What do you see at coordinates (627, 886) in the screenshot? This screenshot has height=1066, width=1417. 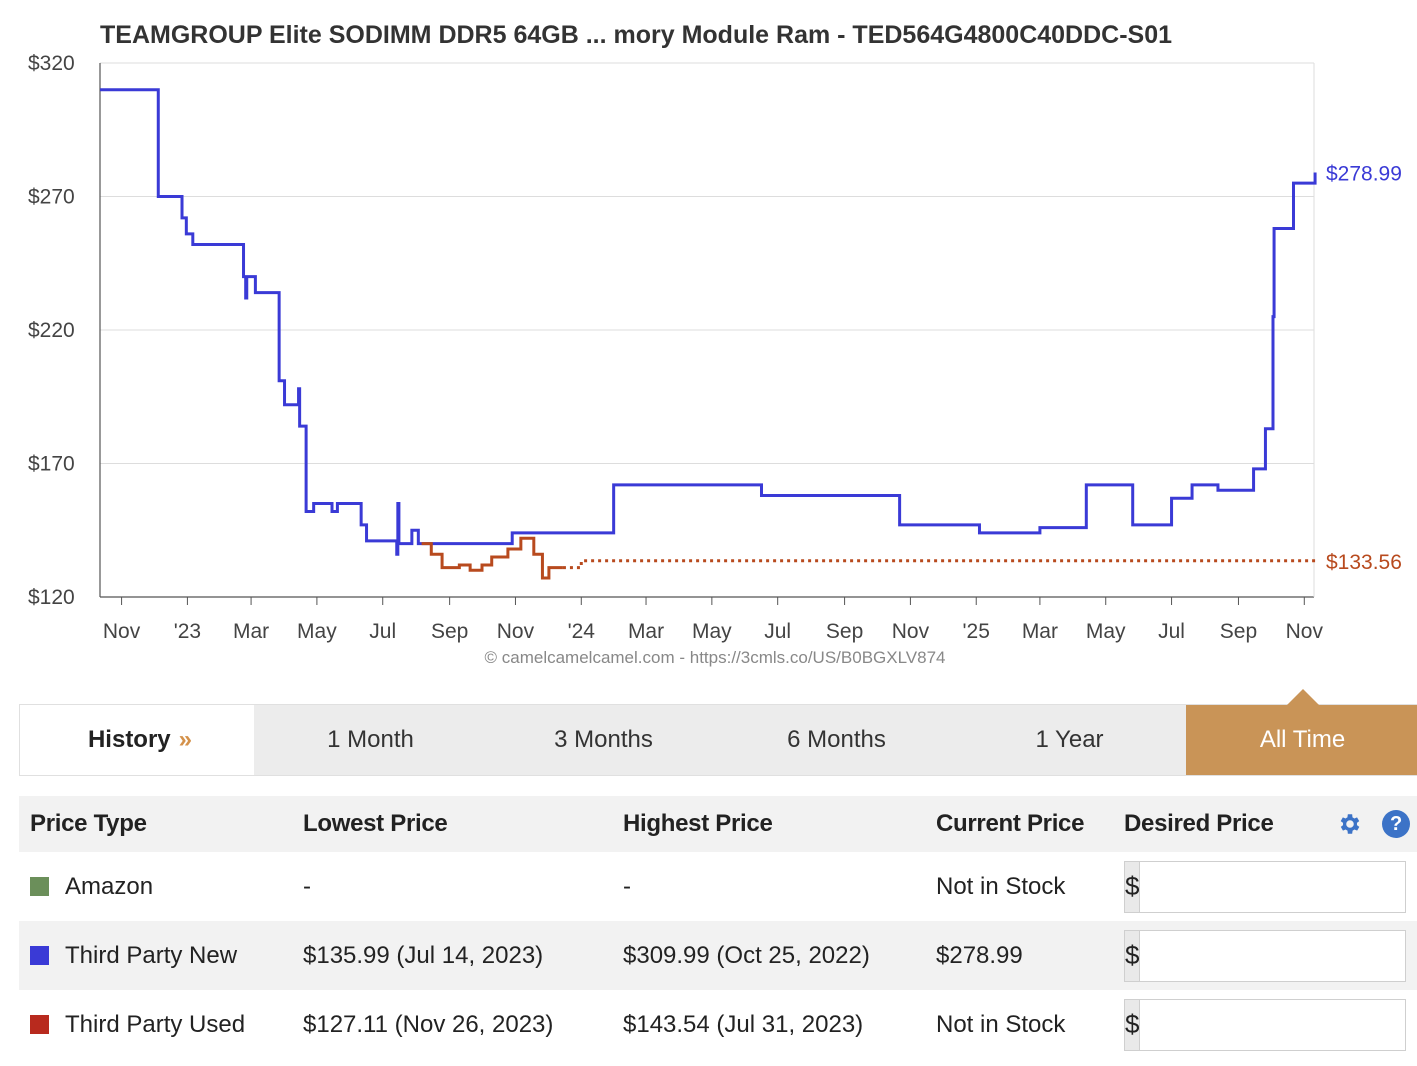 I see `highest-price-cell: -` at bounding box center [627, 886].